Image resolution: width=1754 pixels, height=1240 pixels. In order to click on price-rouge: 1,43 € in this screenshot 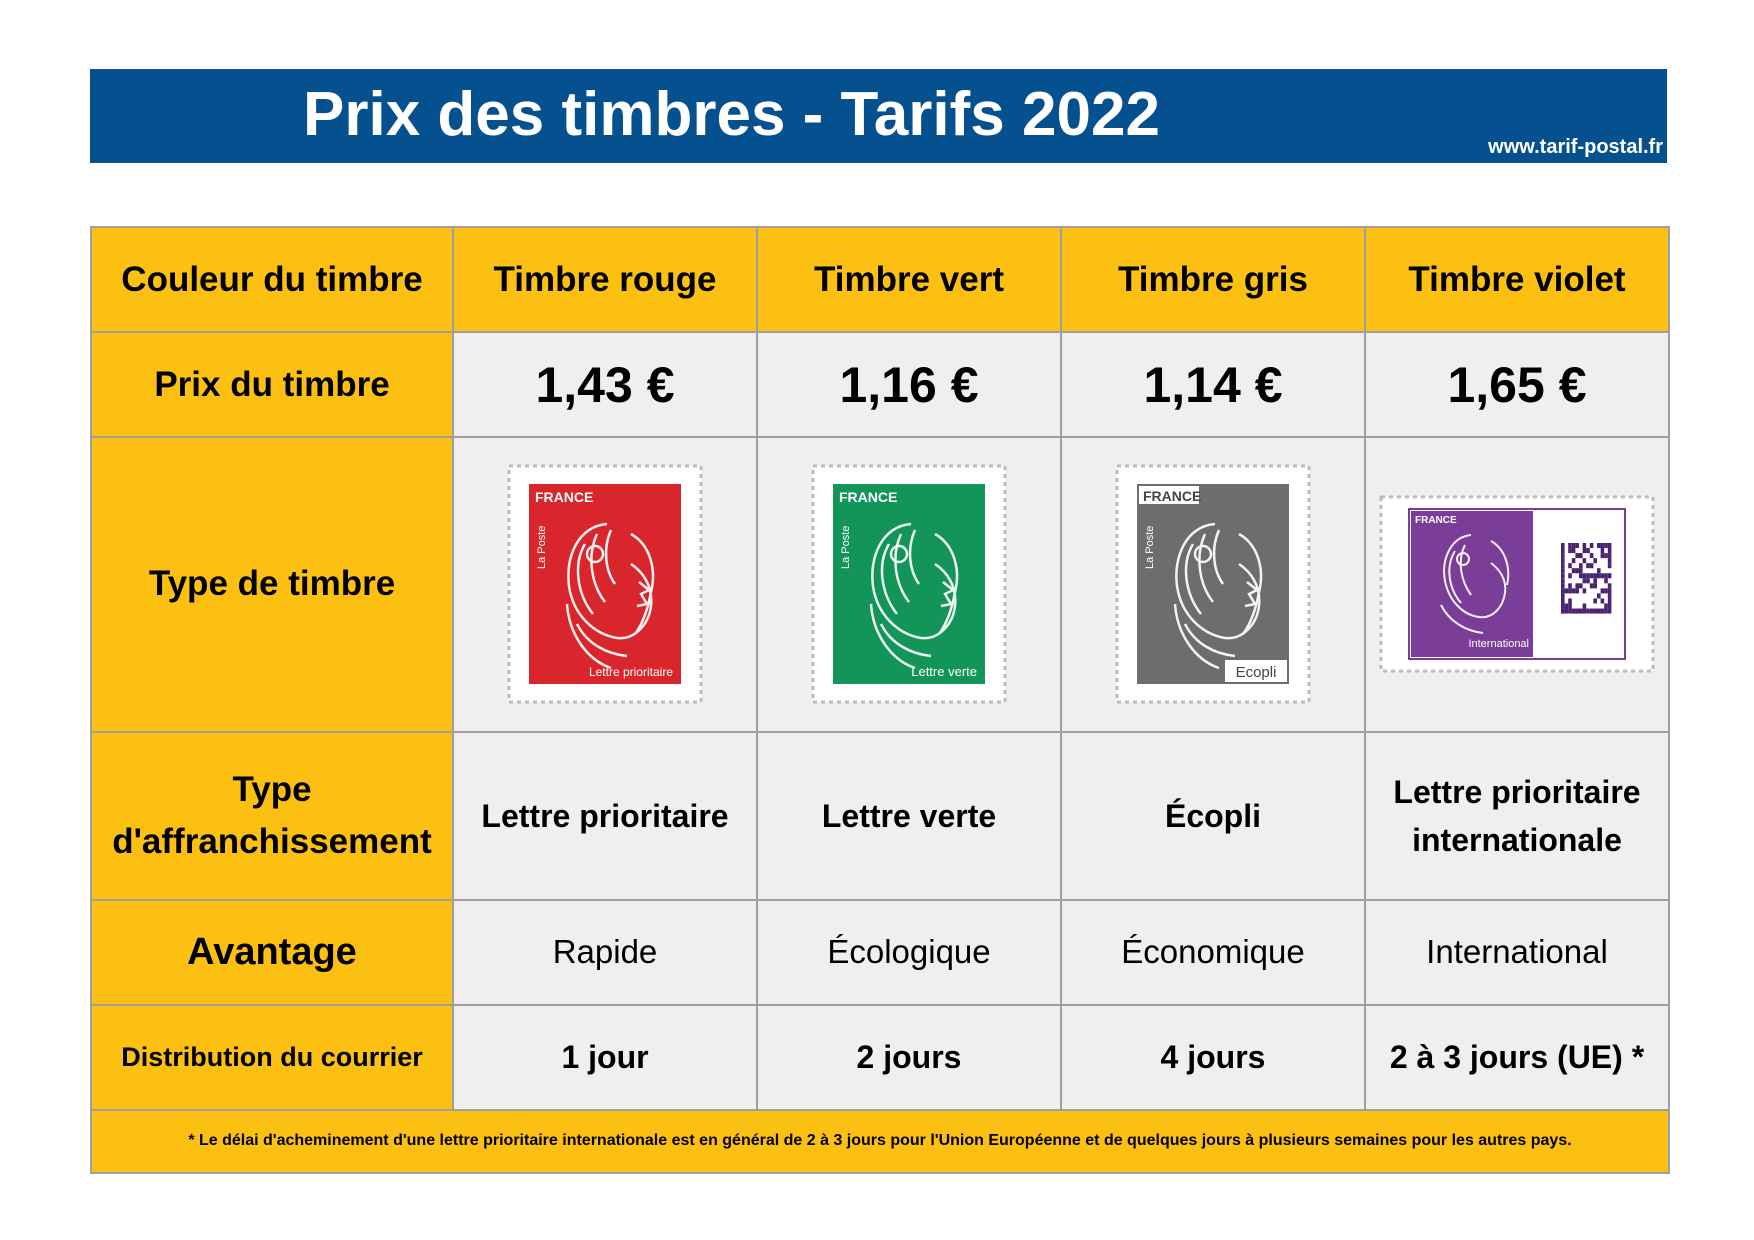, I will do `click(605, 385)`.